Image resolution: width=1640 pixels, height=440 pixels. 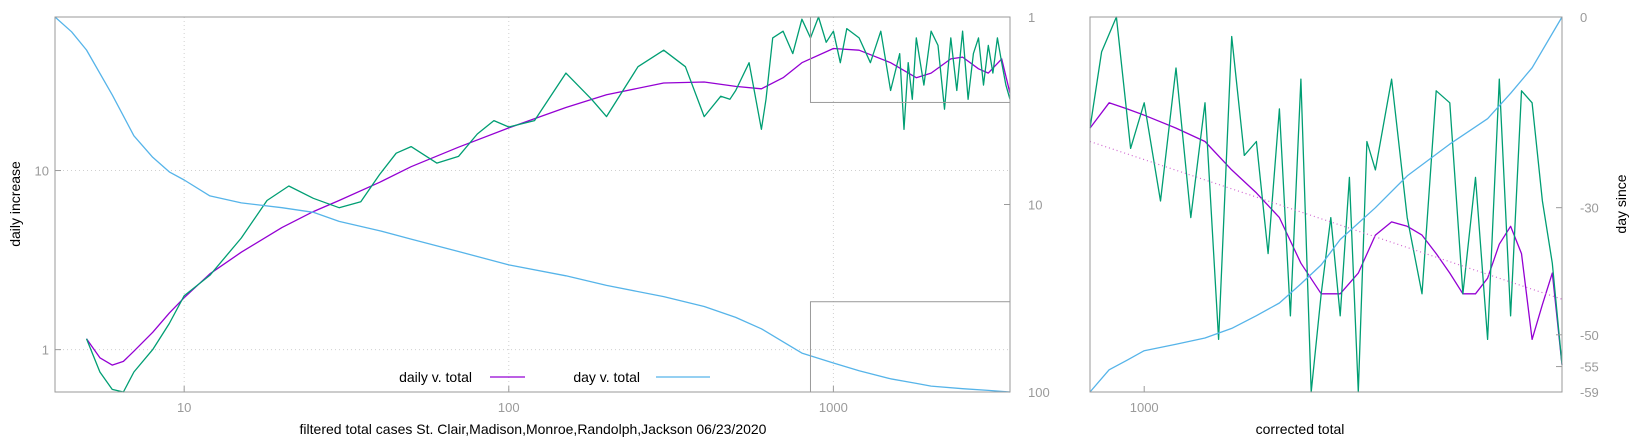 What do you see at coordinates (184, 407) in the screenshot?
I see `x-tick-label: 10` at bounding box center [184, 407].